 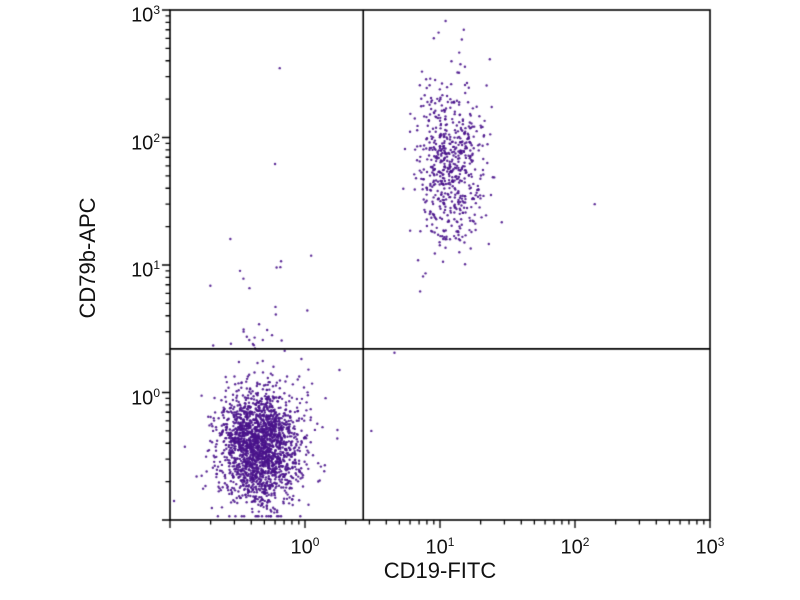 What do you see at coordinates (156, 265) in the screenshot?
I see `y-tick-exponent: 1` at bounding box center [156, 265].